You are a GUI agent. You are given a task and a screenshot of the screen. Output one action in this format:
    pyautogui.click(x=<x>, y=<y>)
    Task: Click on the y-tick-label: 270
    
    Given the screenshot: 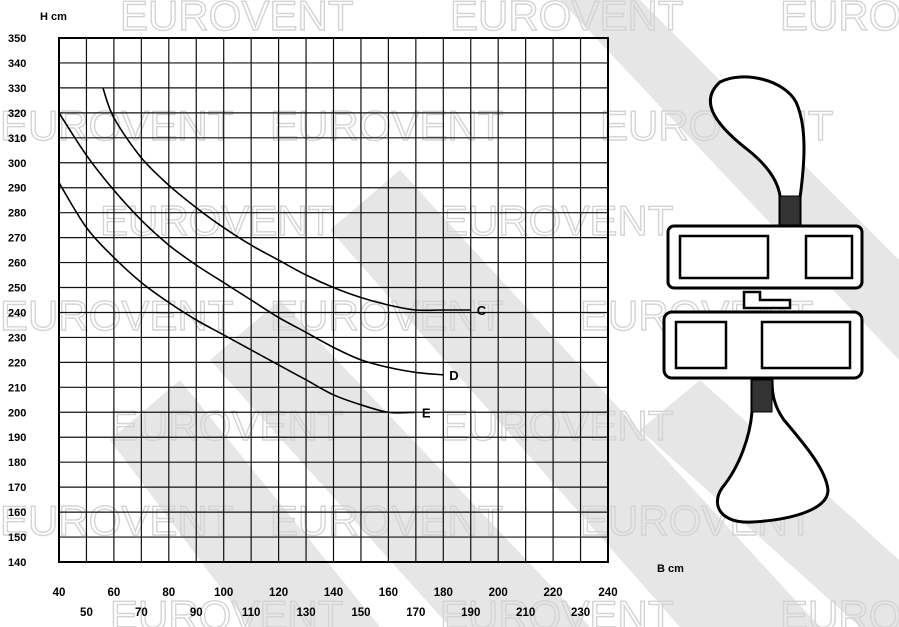 What is the action you would take?
    pyautogui.click(x=17, y=239)
    